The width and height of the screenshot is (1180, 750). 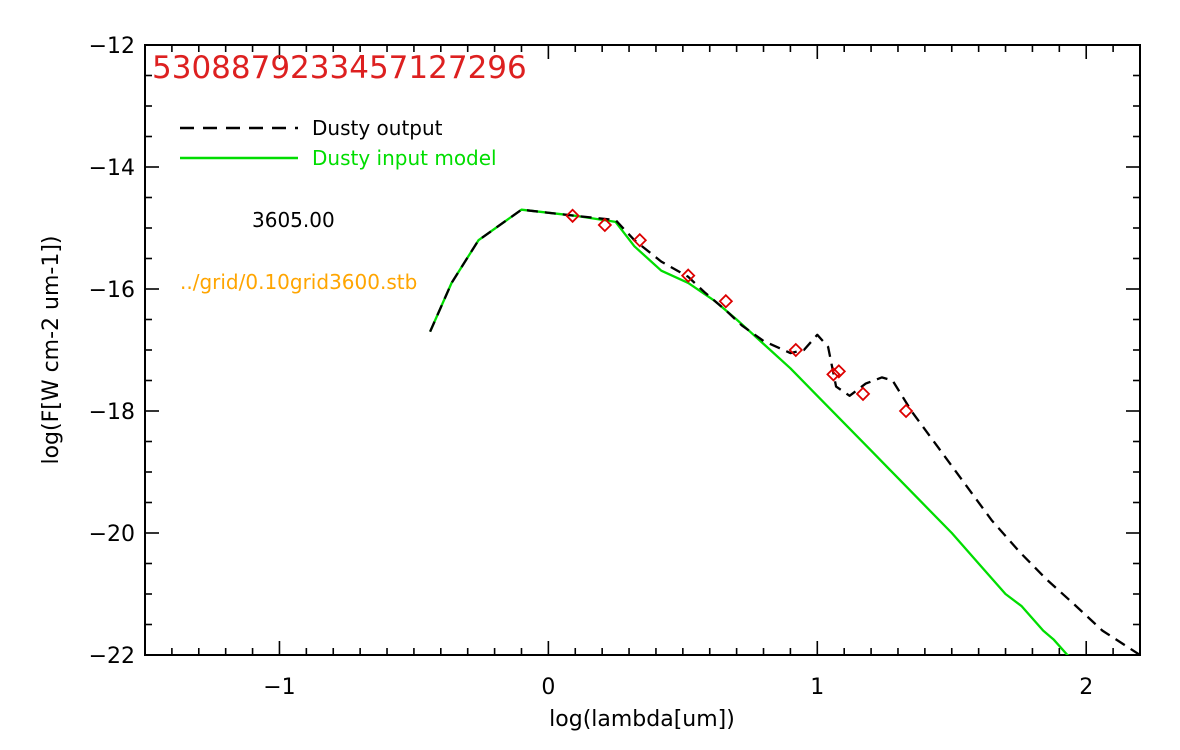 I want to click on legend-label-dusty-input: Dusty input model, so click(x=404, y=158).